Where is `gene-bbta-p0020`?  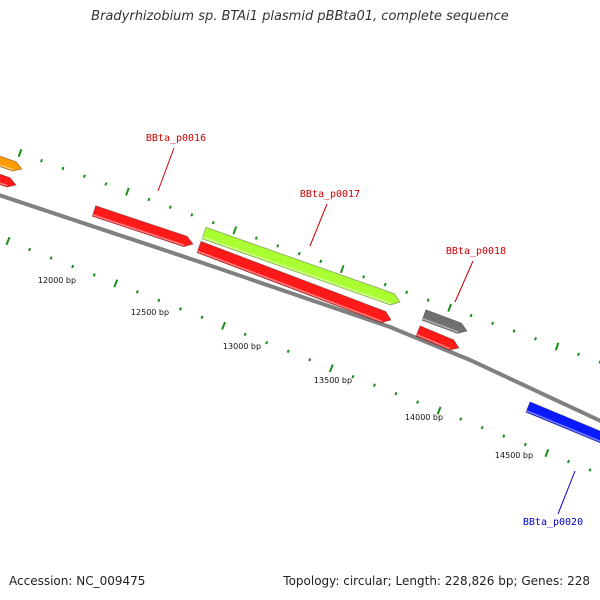
gene-bbta-p0020 is located at coordinates (562, 422).